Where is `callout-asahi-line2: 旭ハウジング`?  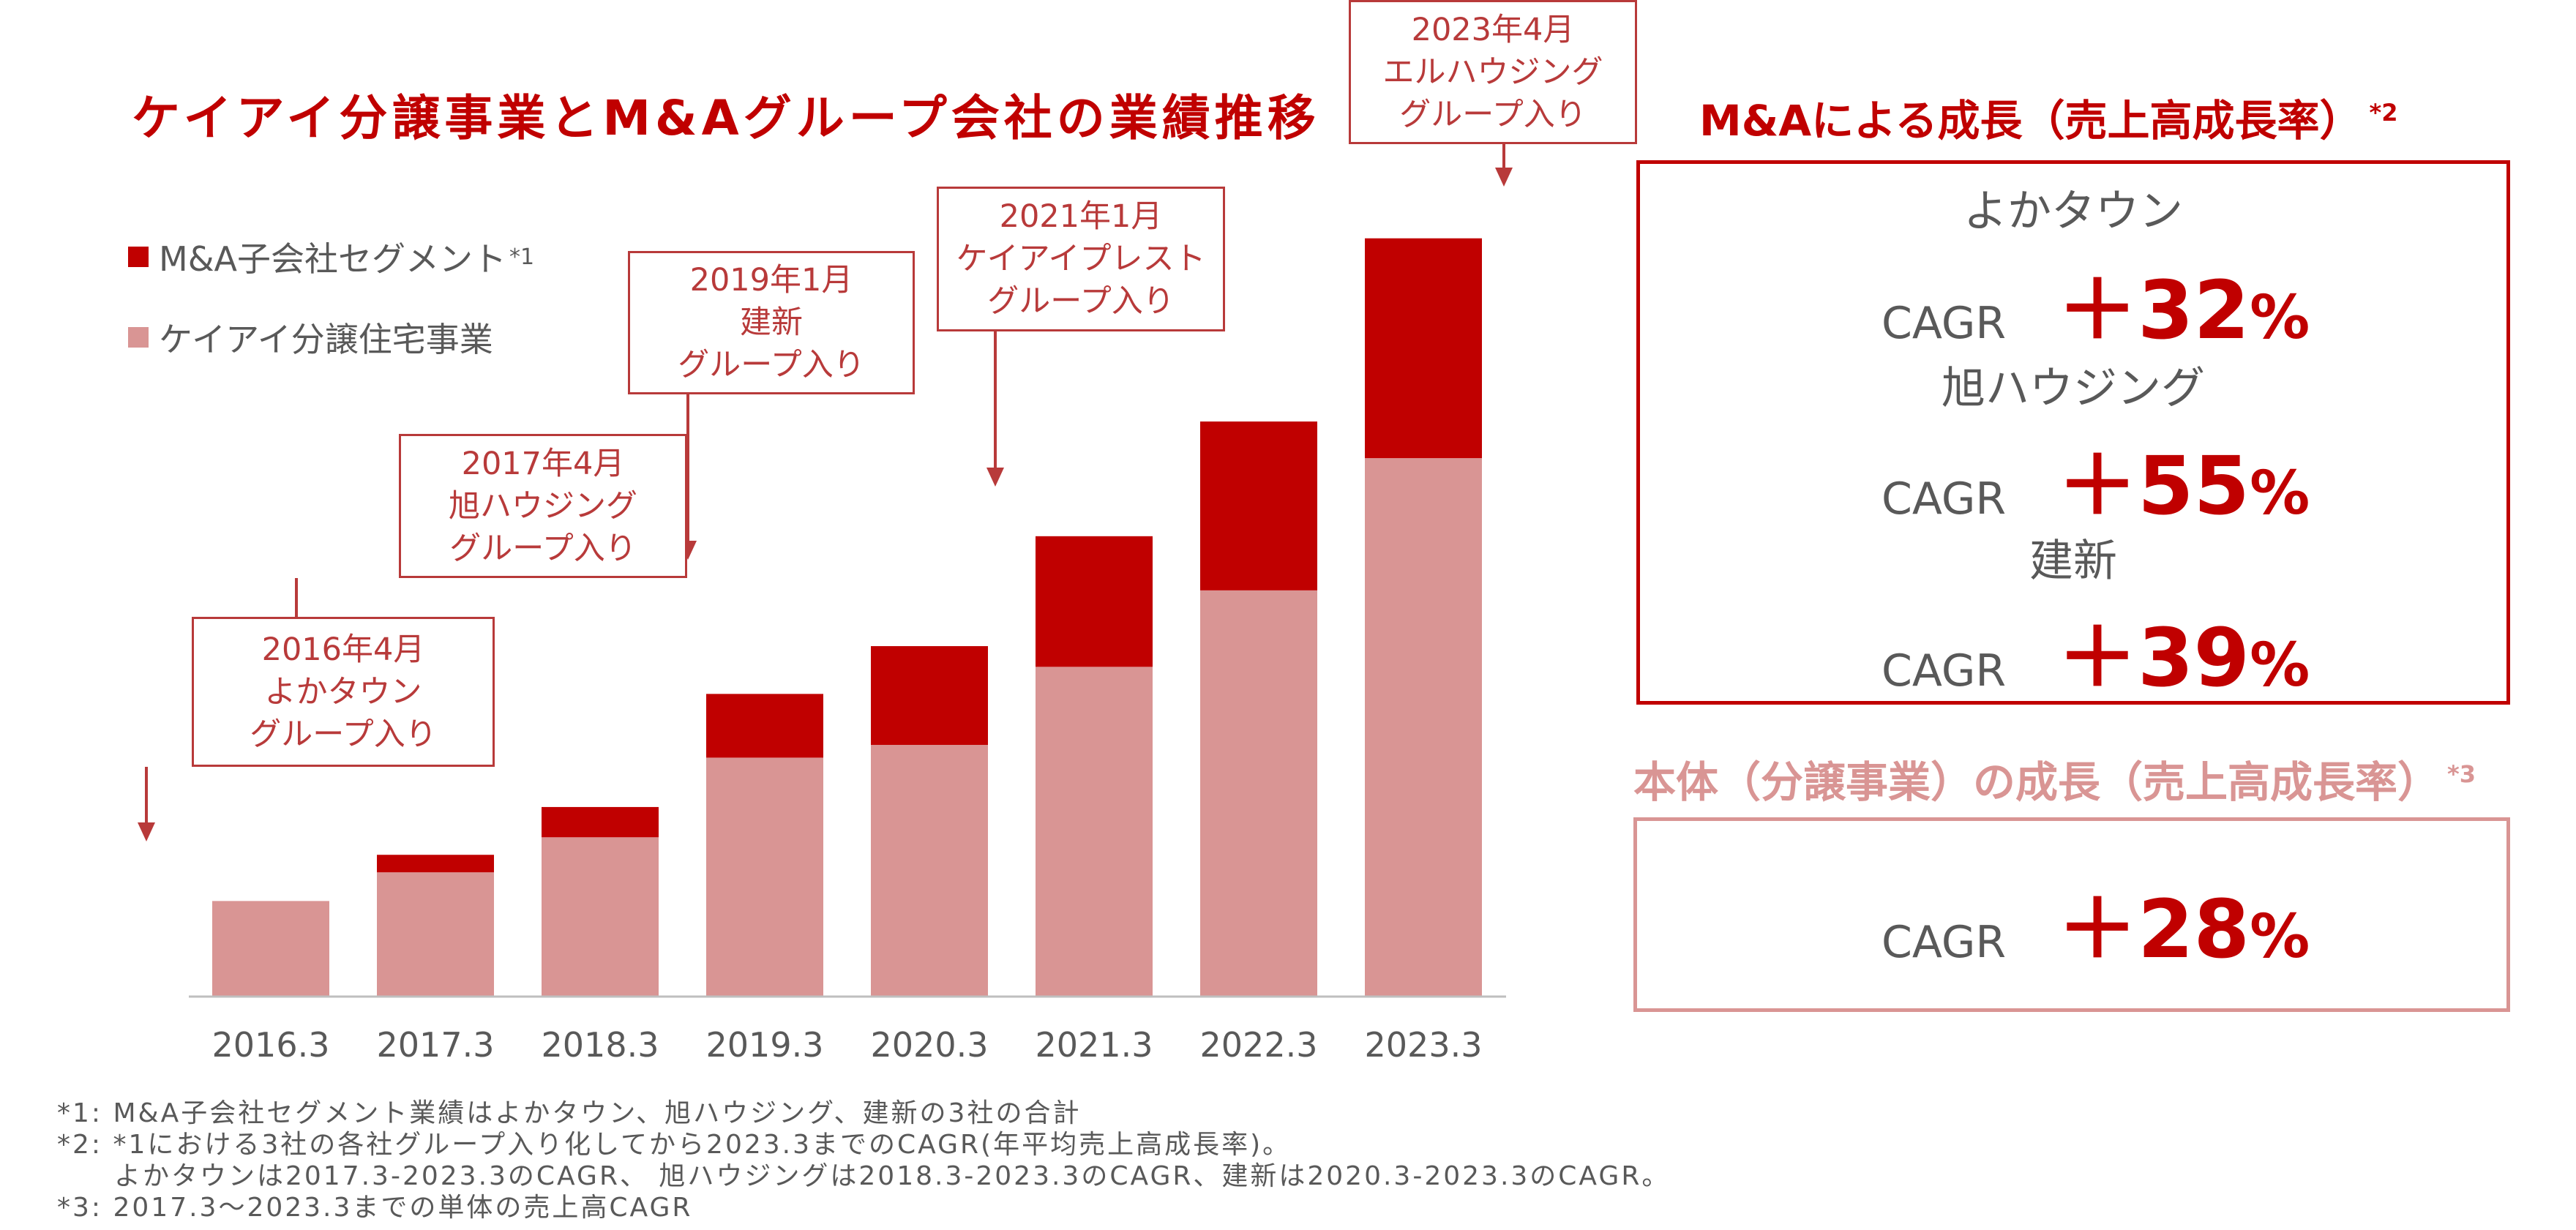 callout-asahi-line2: 旭ハウジング is located at coordinates (543, 506).